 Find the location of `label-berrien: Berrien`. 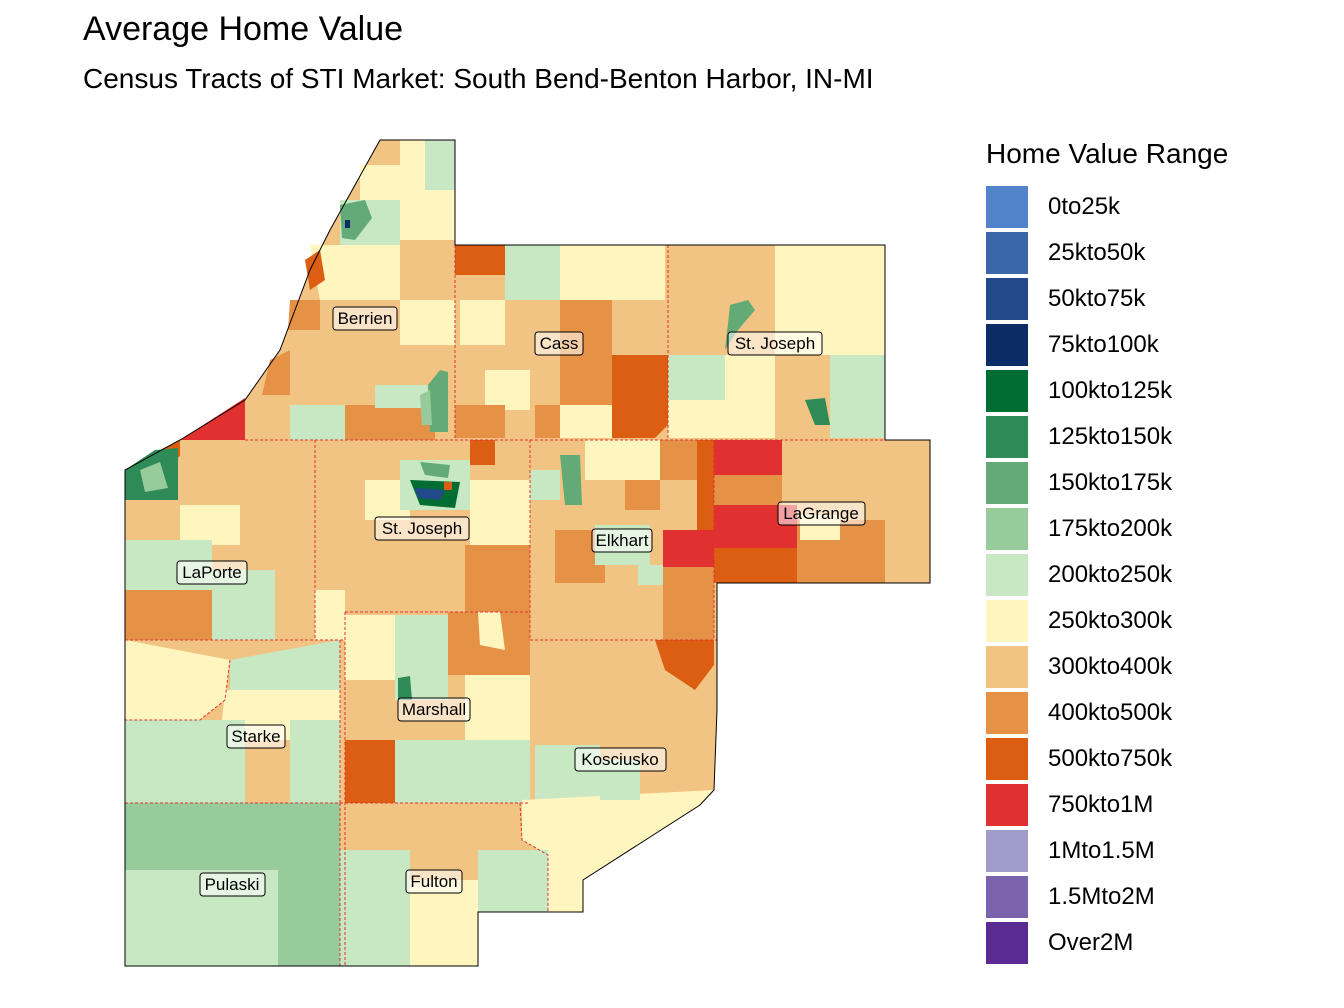

label-berrien: Berrien is located at coordinates (365, 318).